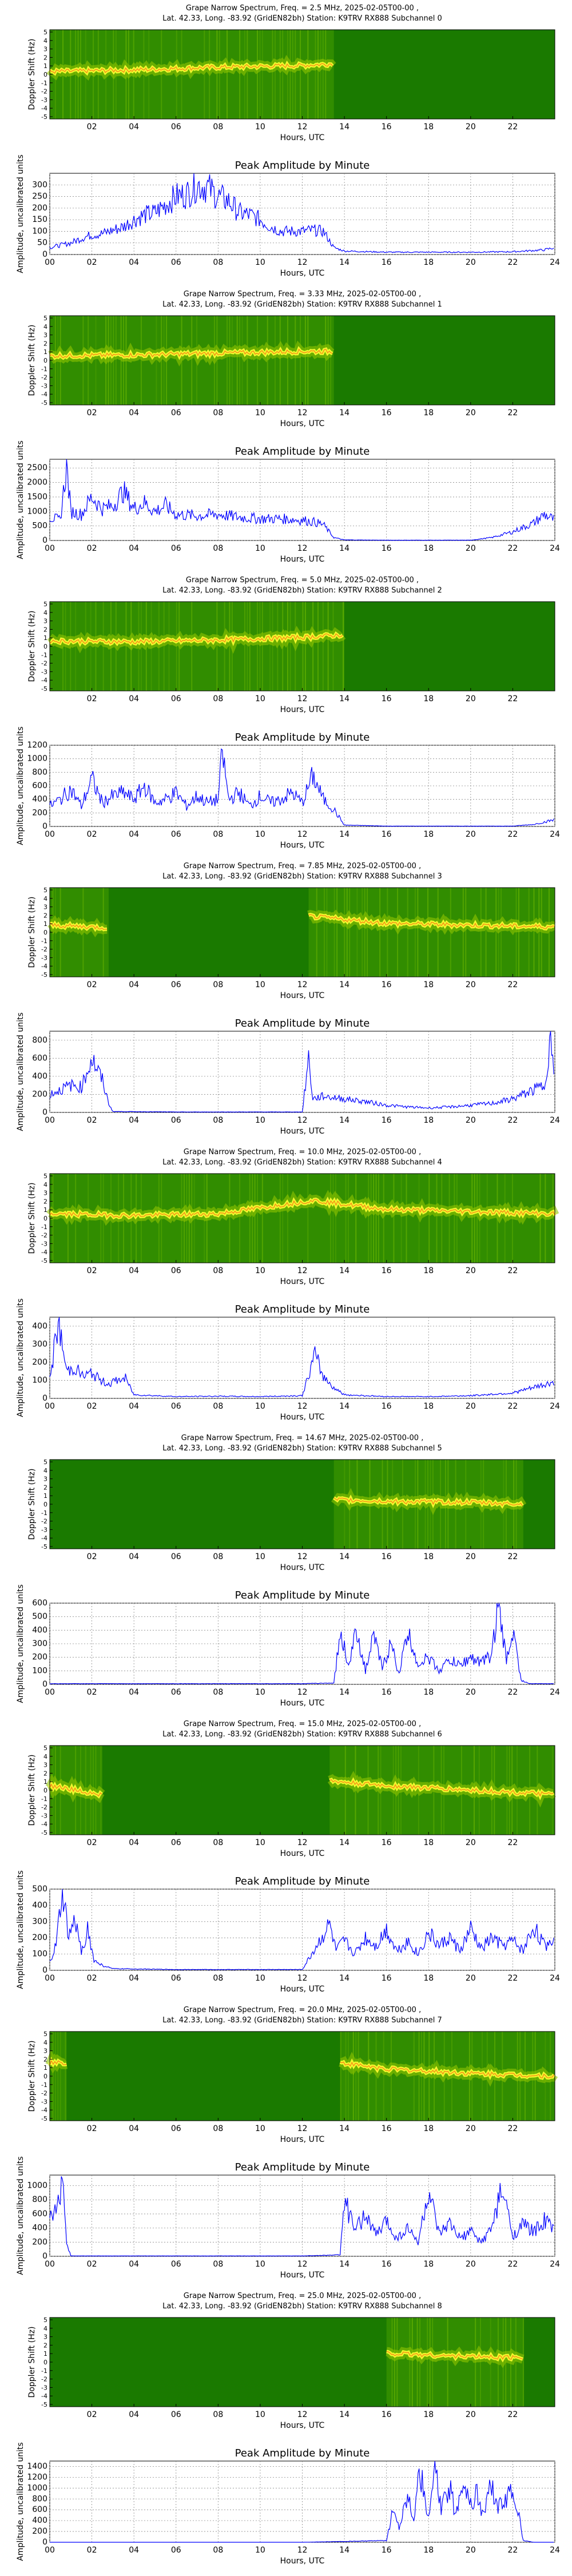 This screenshot has width=572, height=2576. Describe the element at coordinates (44, 671) in the screenshot. I see `spectrum-ytick-label-2: -3` at that location.